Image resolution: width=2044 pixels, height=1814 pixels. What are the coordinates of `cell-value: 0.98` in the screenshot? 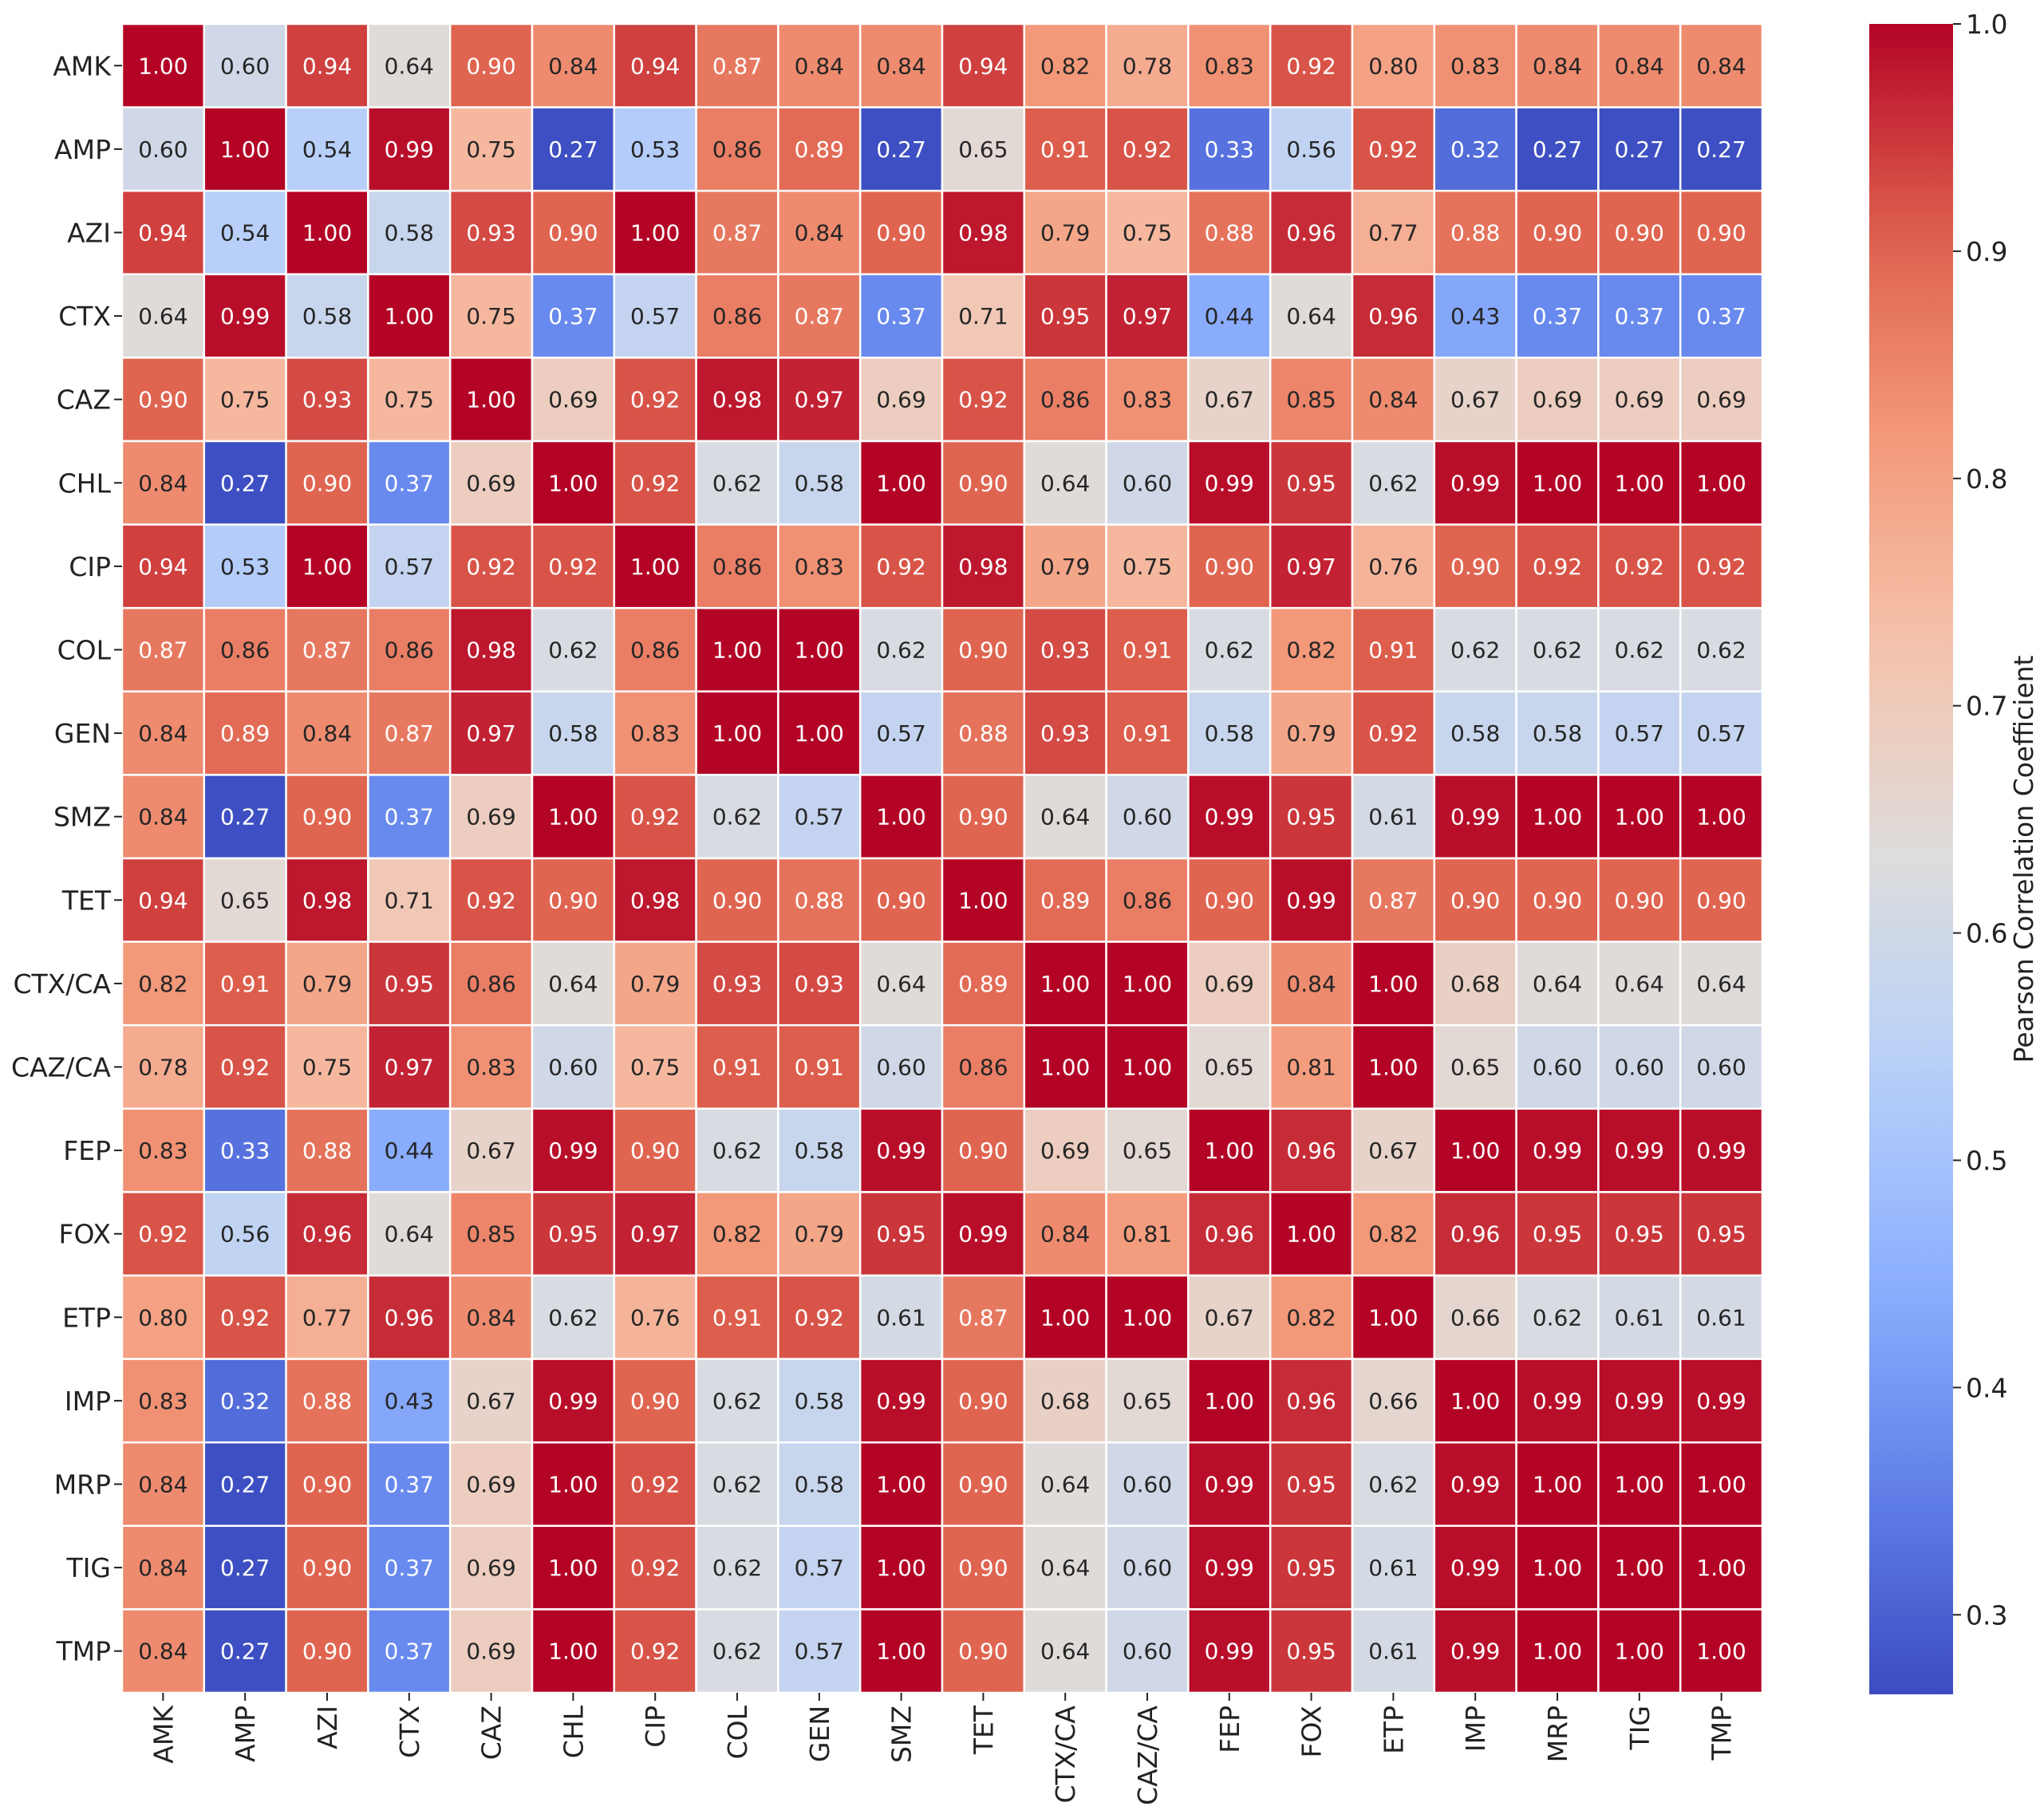 It's located at (983, 567).